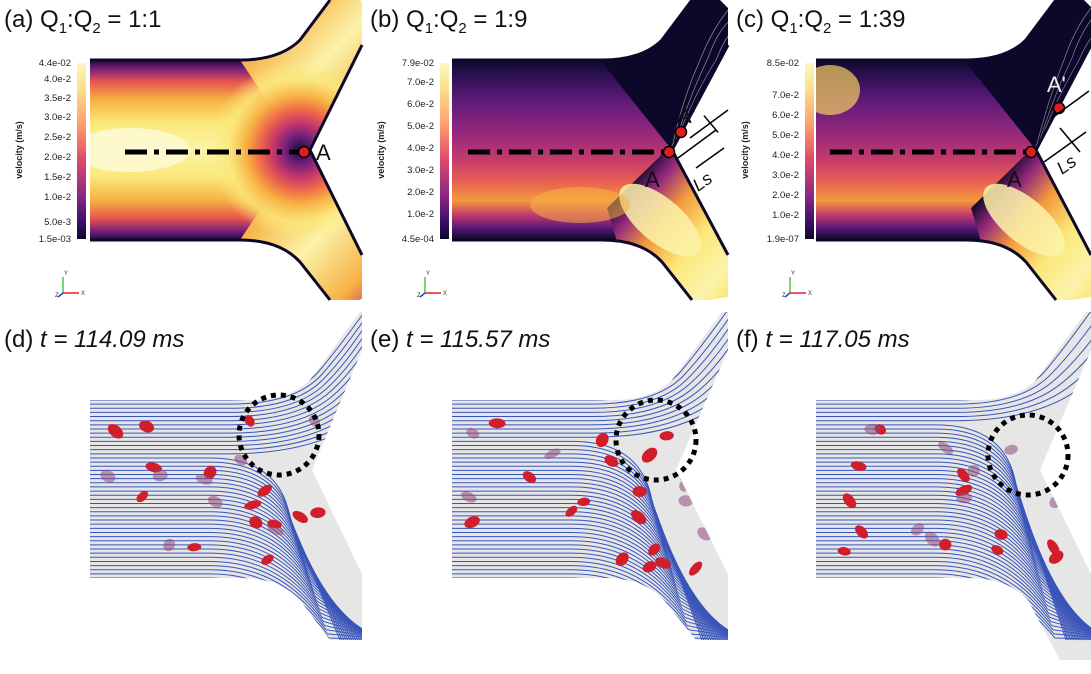 The height and width of the screenshot is (674, 1091). What do you see at coordinates (94, 339) in the screenshot?
I see `panel-d-title: (d) t = 114.09 ms` at bounding box center [94, 339].